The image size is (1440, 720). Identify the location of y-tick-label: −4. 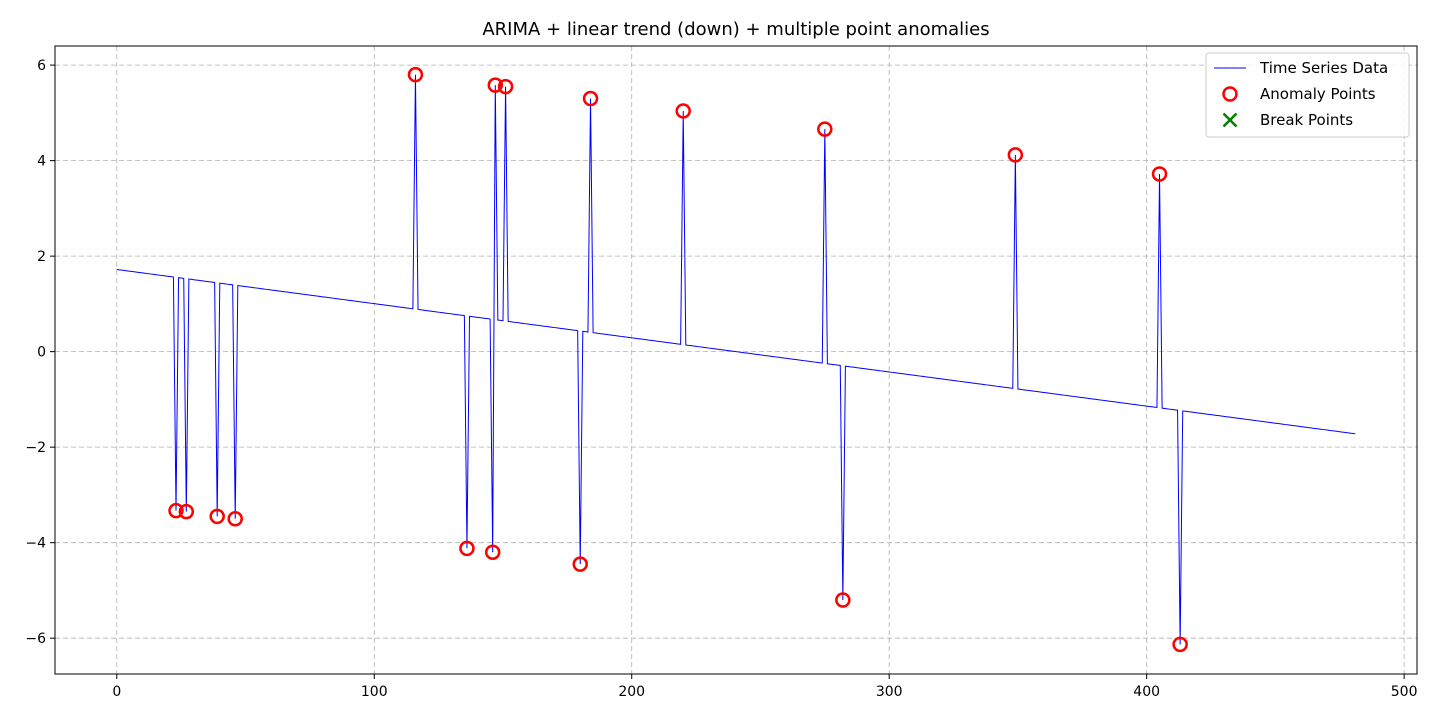
(35, 544).